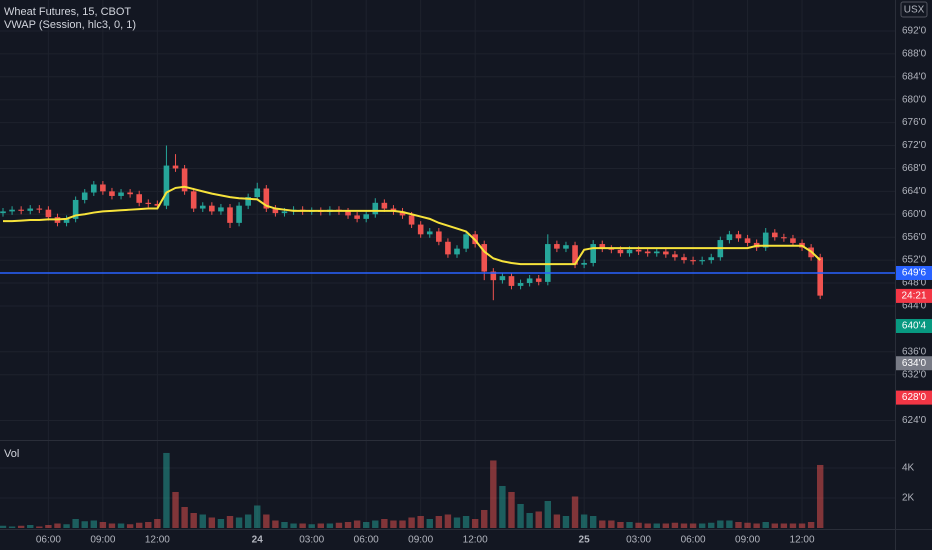  What do you see at coordinates (908, 498) in the screenshot?
I see `volume-tick-label: 2K` at bounding box center [908, 498].